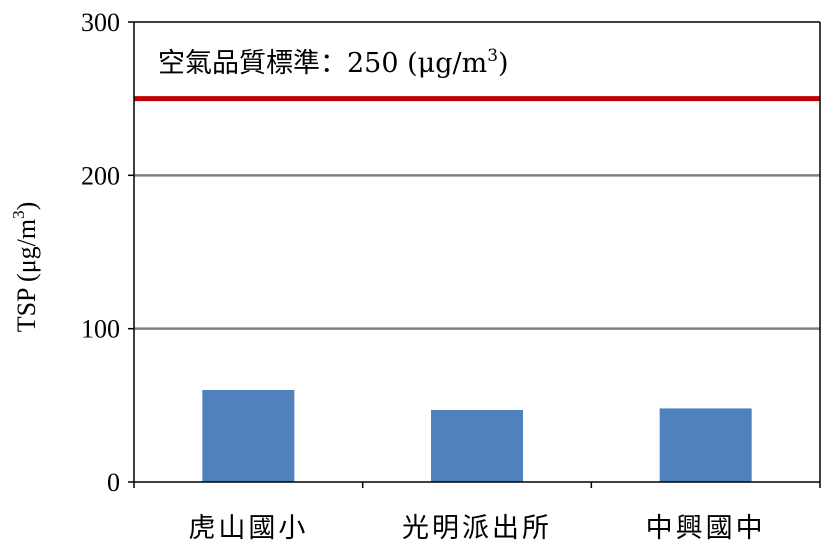  What do you see at coordinates (706, 528) in the screenshot?
I see `x-category-label-2: 中興國中` at bounding box center [706, 528].